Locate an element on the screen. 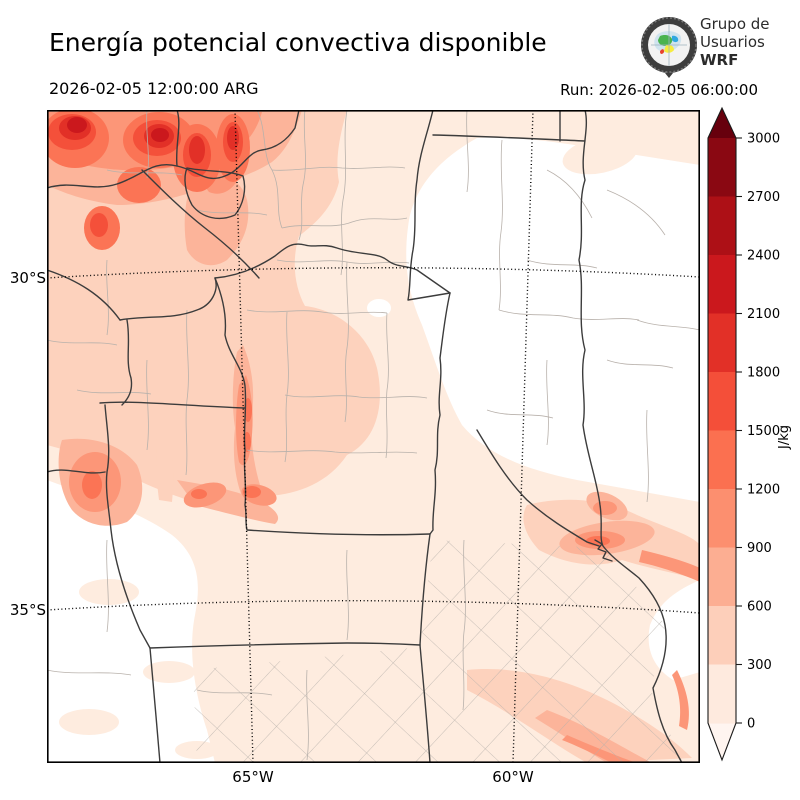  wrf-logo-emblem is located at coordinates (669, 47).